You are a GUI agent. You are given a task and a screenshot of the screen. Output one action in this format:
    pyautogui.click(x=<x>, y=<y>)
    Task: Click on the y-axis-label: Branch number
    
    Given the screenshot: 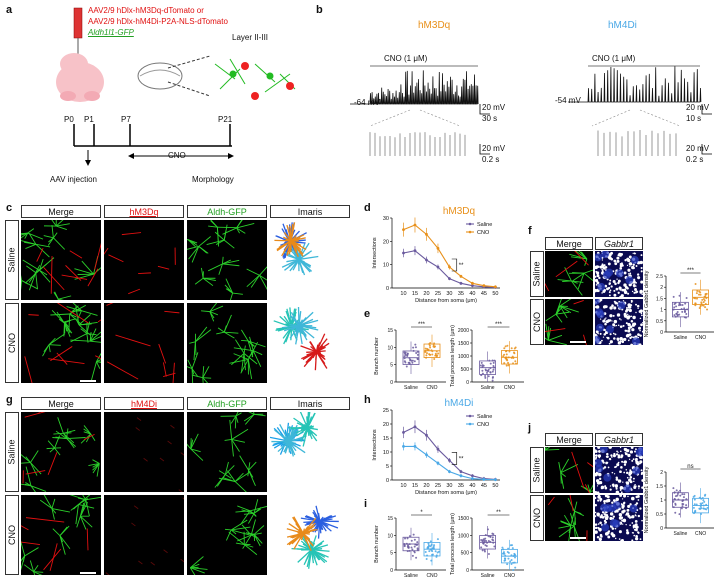 What is the action you would take?
    pyautogui.click(x=377, y=544)
    